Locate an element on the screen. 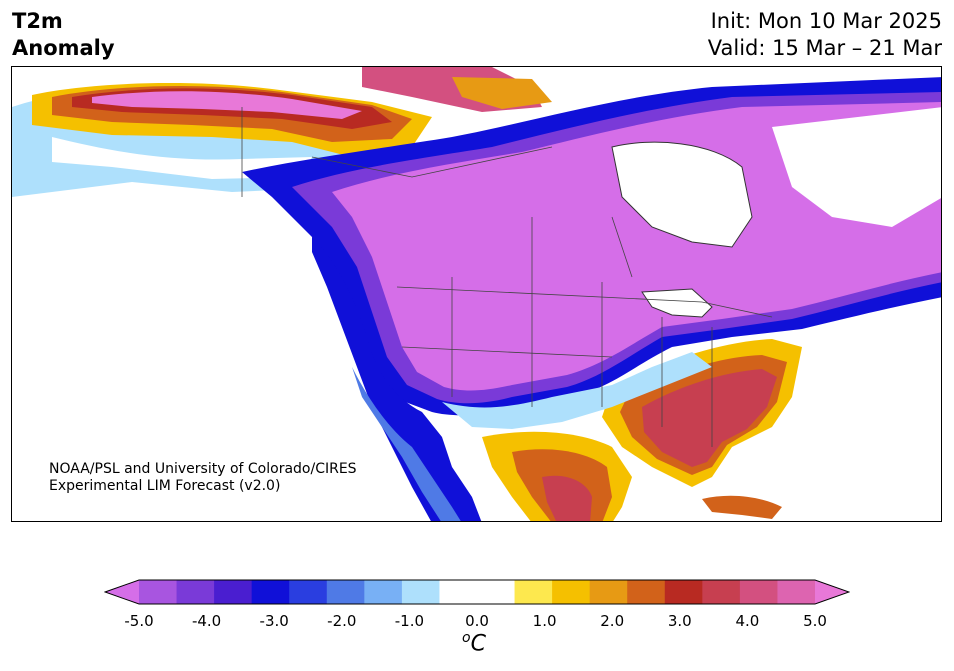 This screenshot has height=671, width=954. hudson-bay is located at coordinates (682, 194).